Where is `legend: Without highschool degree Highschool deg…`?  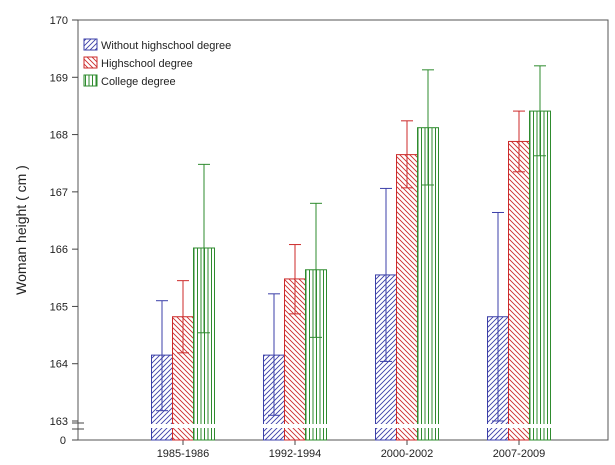
legend: Without highschool degree Highschool deg… is located at coordinates (157, 63).